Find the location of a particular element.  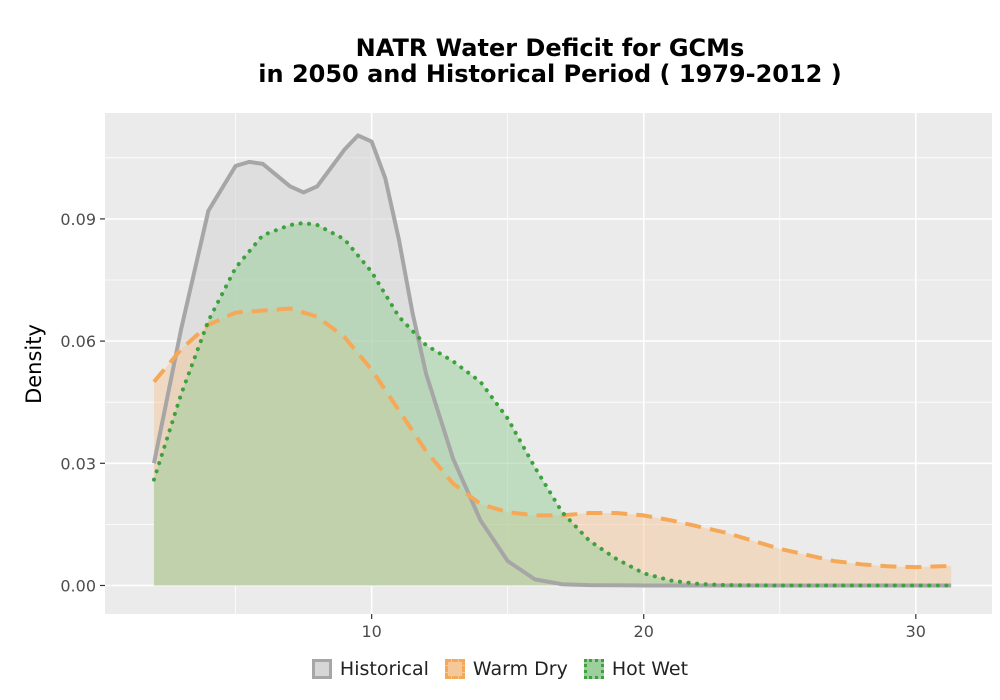

y-tick-label: 0.00 is located at coordinates (78, 585).